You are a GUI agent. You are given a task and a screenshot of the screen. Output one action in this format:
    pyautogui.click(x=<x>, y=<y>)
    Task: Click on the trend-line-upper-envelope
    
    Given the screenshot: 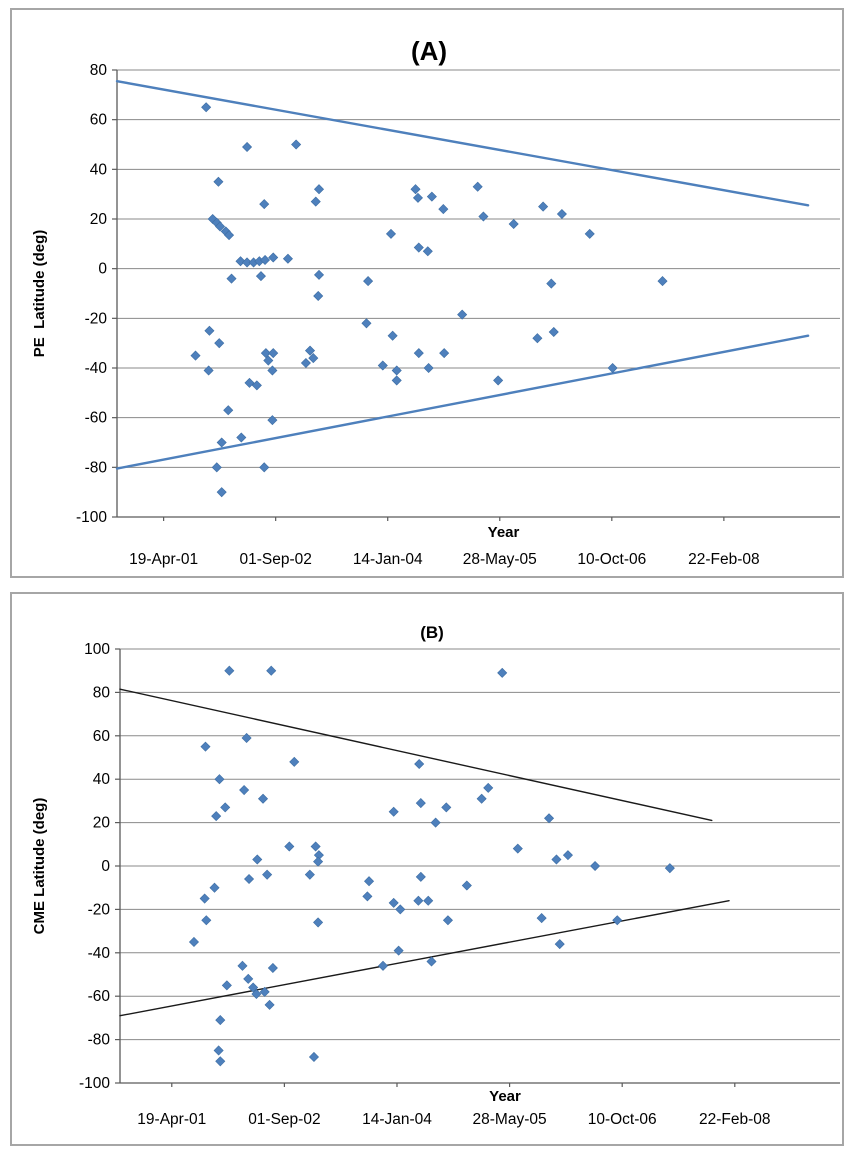 What is the action you would take?
    pyautogui.click(x=416, y=755)
    